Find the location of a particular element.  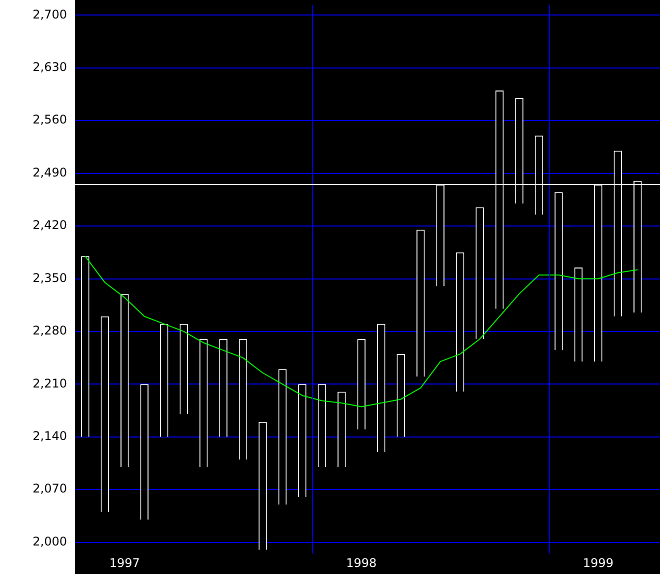

x-tick-label: 1997 is located at coordinates (124, 563).